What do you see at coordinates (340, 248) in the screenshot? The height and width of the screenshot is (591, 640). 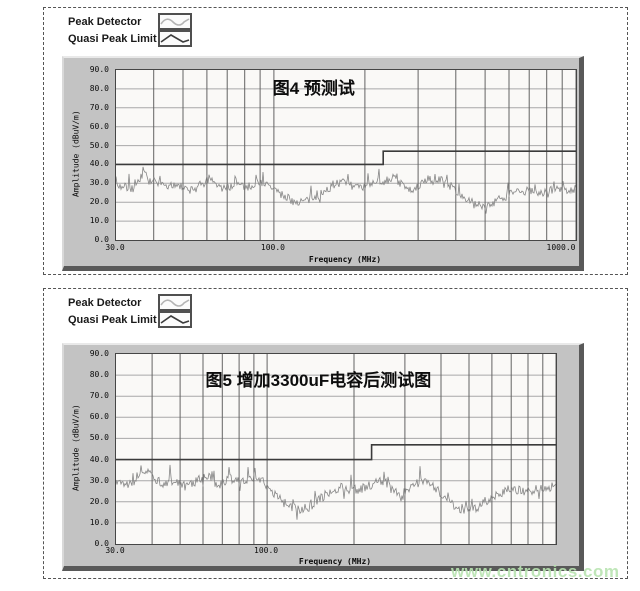 I see `x-axis-ticks: 30.0 100.0 1000.0` at bounding box center [340, 248].